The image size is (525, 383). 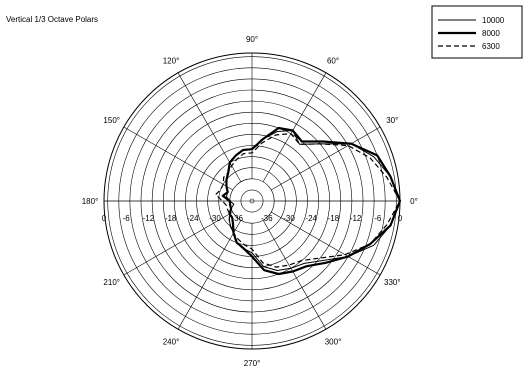 I want to click on angle-tick-label: 60°, so click(x=333, y=61).